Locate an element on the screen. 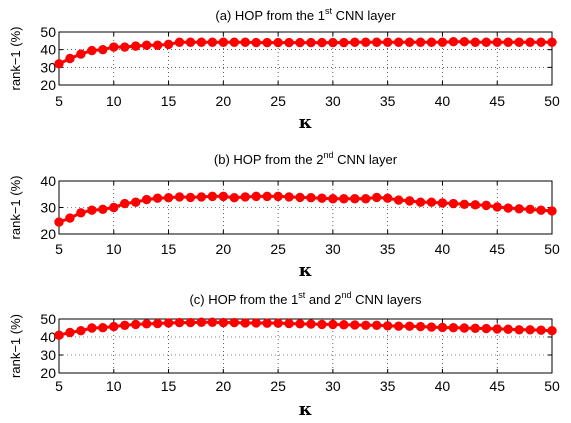 Image resolution: width=571 pixels, height=423 pixels. title-text: (b) HOP from the 2 is located at coordinates (269, 159).